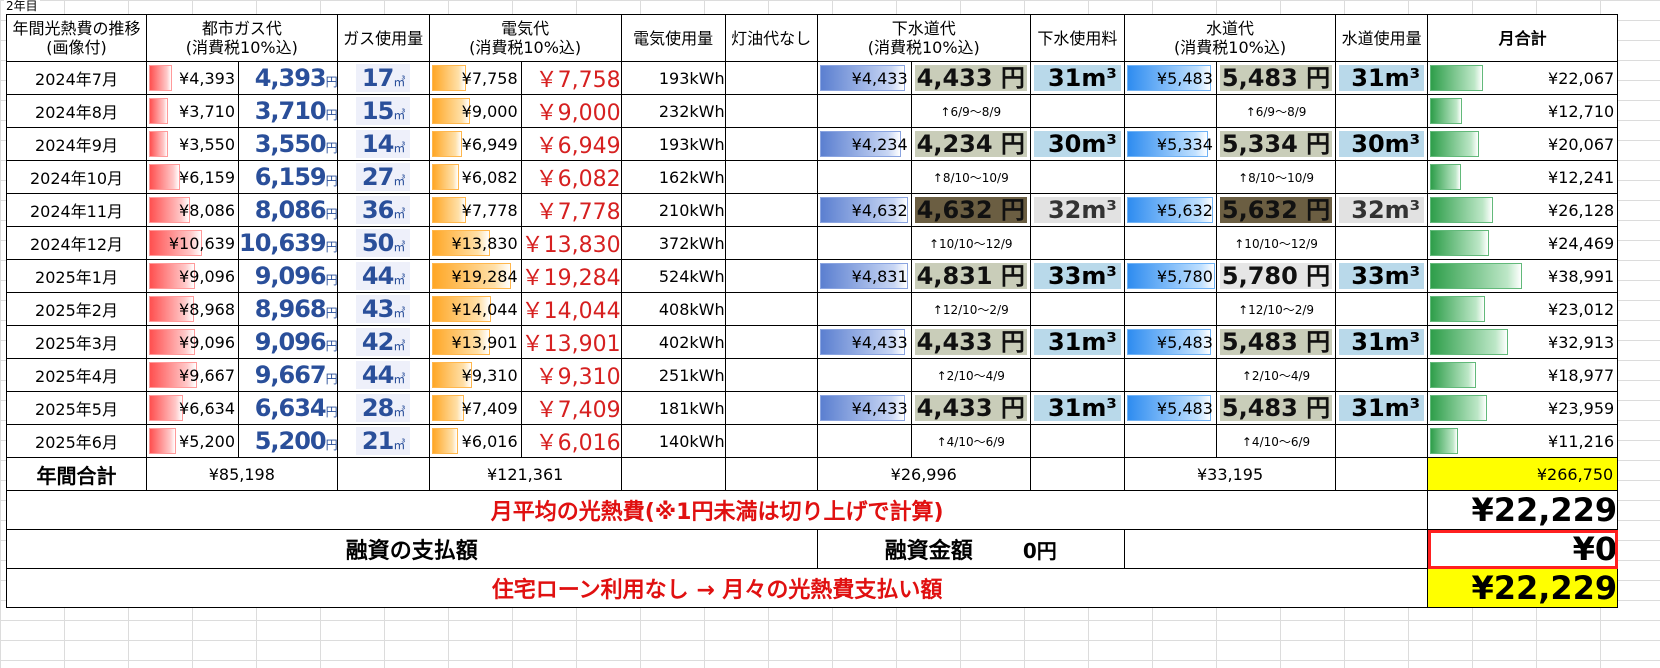 This screenshot has width=1660, height=668. What do you see at coordinates (864, 210) in the screenshot?
I see `sewer-cost: ¥4,632` at bounding box center [864, 210].